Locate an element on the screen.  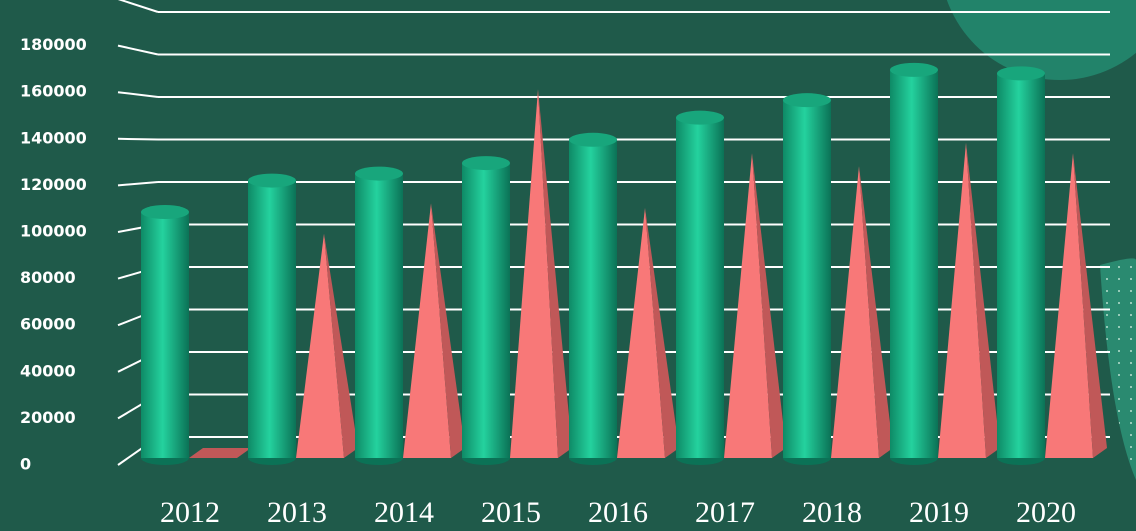
y-tick-label: 40000 is located at coordinates (48, 370).